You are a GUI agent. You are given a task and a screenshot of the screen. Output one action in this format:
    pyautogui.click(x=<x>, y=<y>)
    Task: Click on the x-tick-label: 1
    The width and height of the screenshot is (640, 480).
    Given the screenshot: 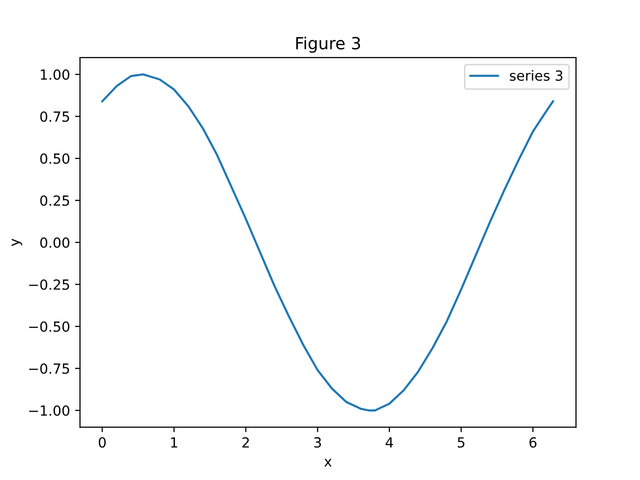 What is the action you would take?
    pyautogui.click(x=174, y=442)
    